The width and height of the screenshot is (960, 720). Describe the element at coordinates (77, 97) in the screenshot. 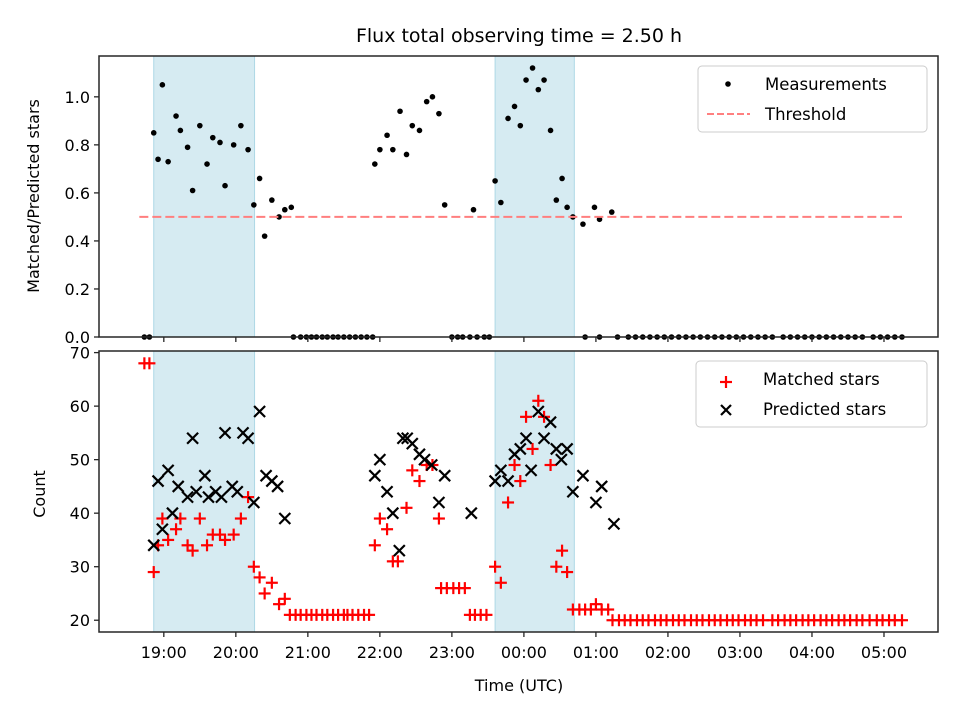

I see `y-tick-label: 1.0` at that location.